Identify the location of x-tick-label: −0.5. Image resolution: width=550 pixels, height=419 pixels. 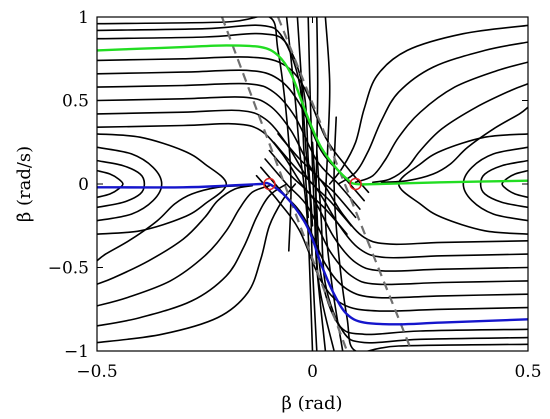
(96, 372).